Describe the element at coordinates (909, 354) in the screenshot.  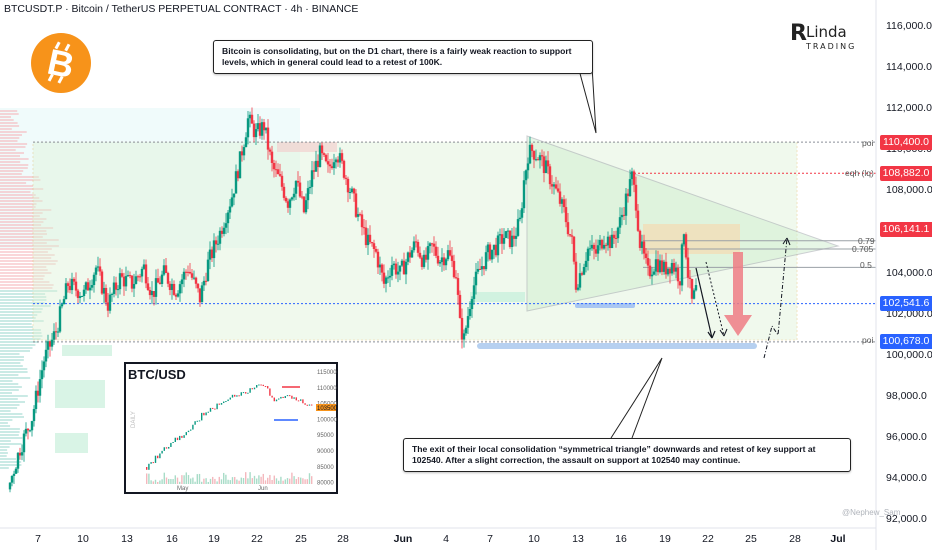
I see `y-tick-label: 100,000.0` at that location.